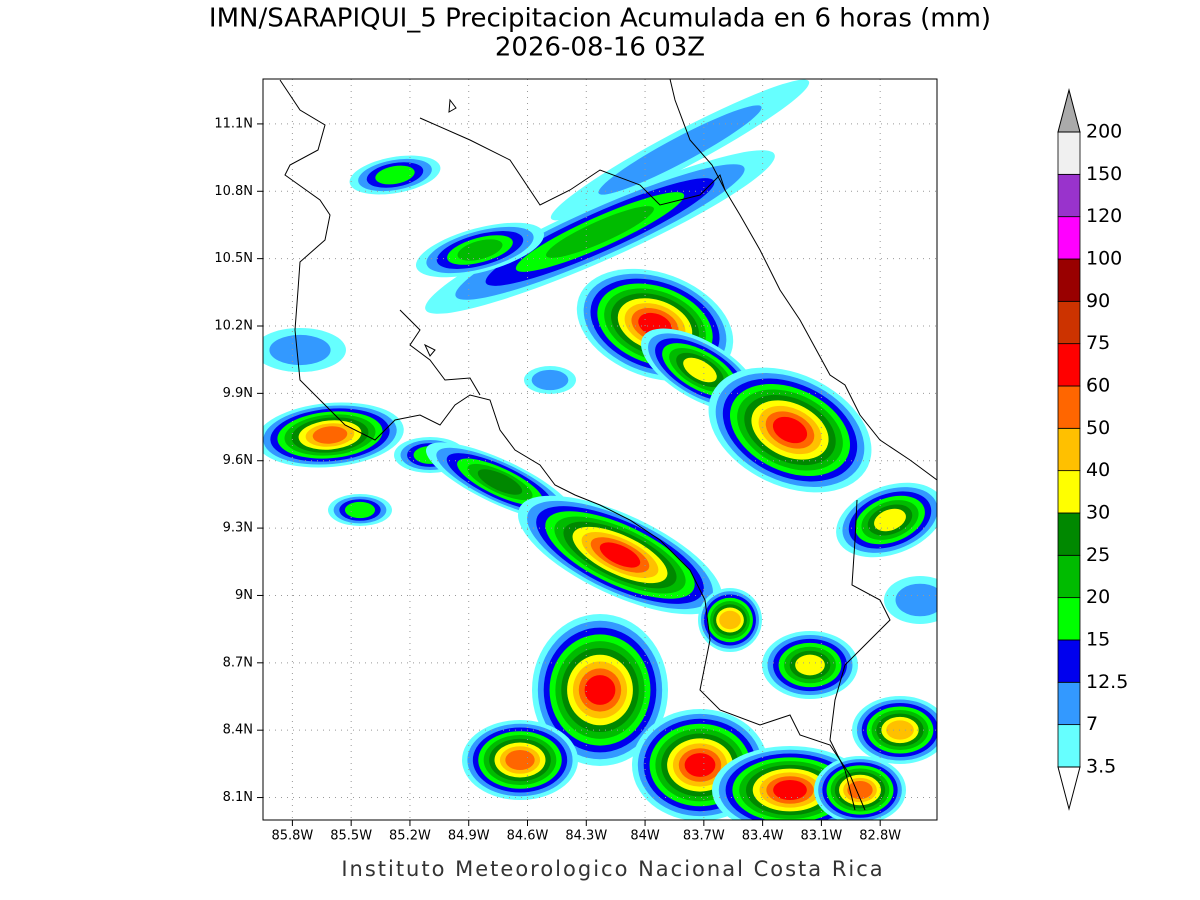 This screenshot has width=1200, height=900. I want to click on x-tick-label: 85.8W, so click(292, 836).